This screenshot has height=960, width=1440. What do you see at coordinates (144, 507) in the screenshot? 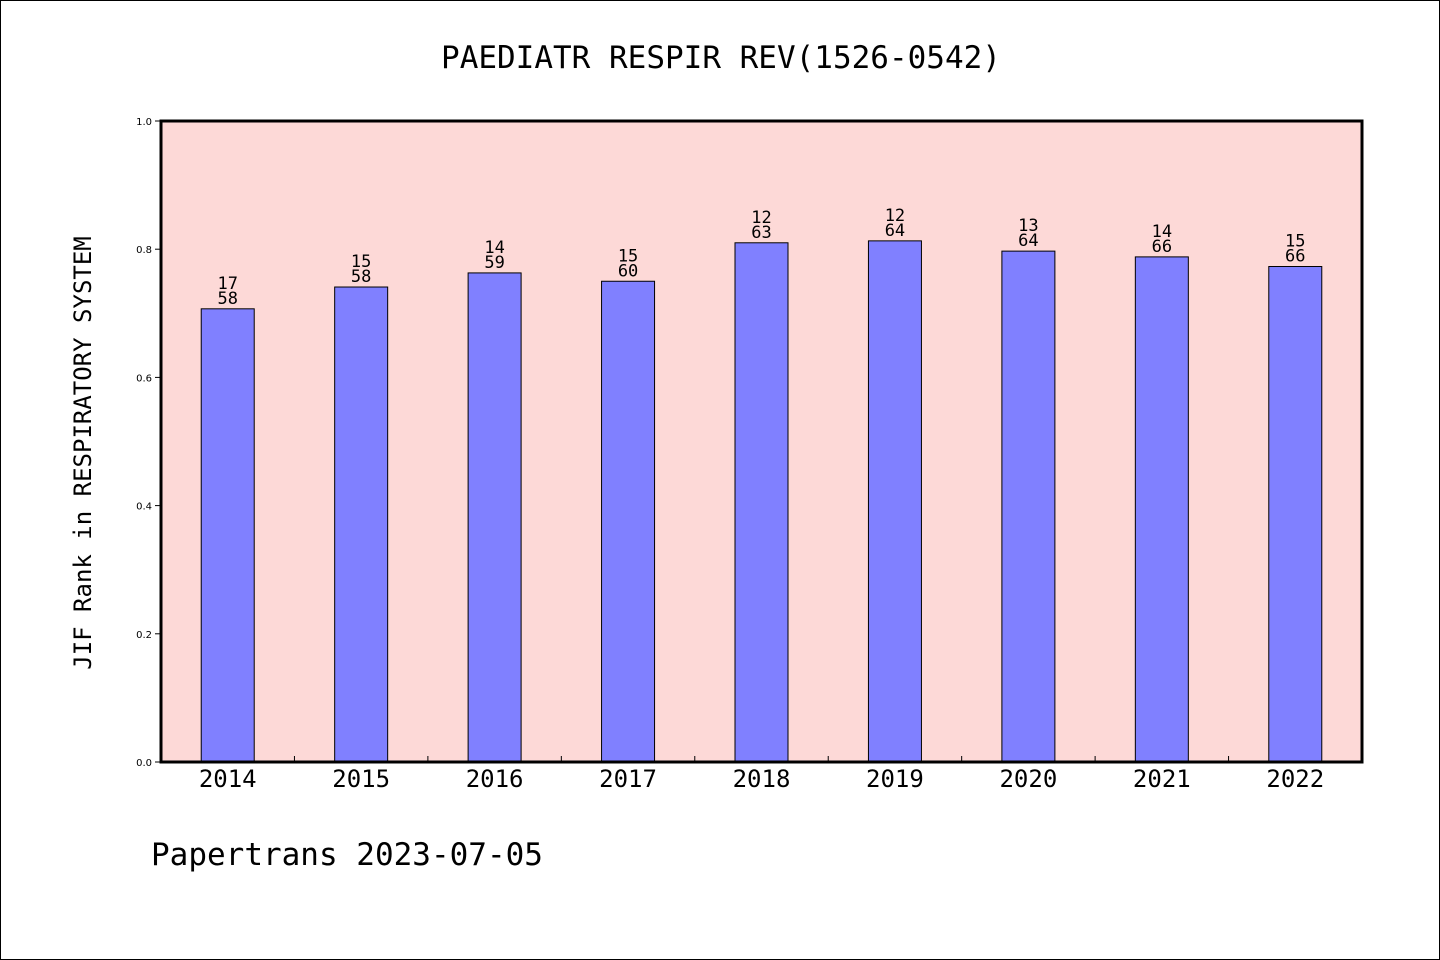
I see `y-tick-label-0.4: 0.4` at bounding box center [144, 507].